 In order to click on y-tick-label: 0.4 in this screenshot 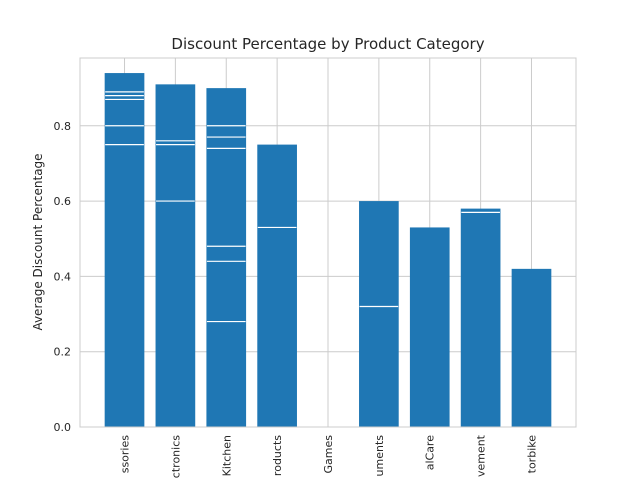, I will do `click(63, 276)`.